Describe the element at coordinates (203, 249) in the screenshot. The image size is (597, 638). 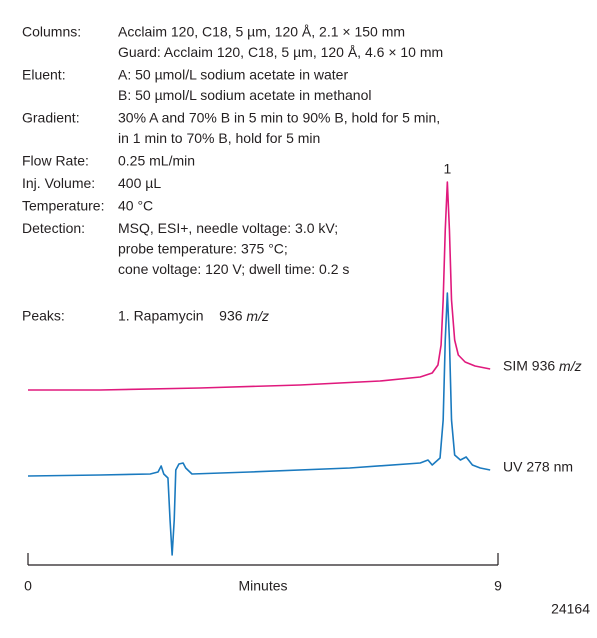
I see `condition-value: probe temperature: 375 °C;` at that location.